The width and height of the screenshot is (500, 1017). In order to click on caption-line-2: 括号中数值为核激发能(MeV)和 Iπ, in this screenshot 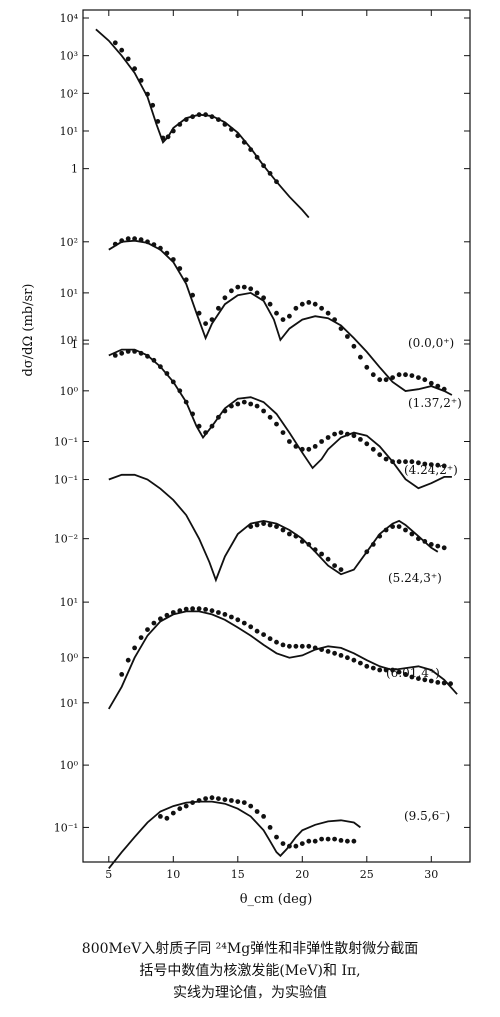, I will do `click(250, 971)`.